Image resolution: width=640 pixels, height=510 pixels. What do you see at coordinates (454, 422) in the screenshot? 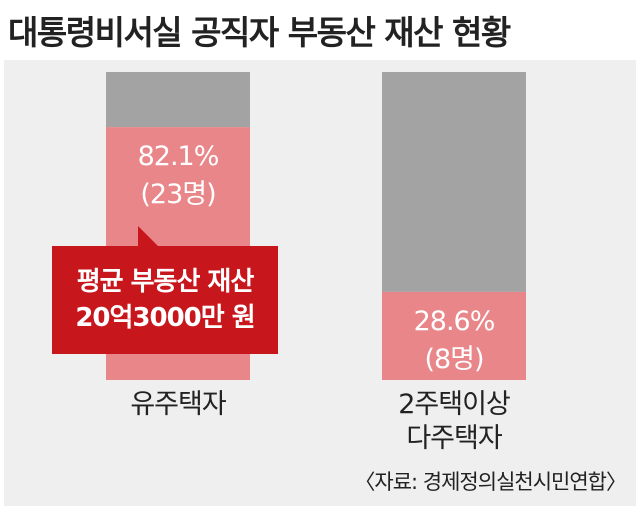
I see `category-label-multi-home: 2주택이상 다주택자` at bounding box center [454, 422].